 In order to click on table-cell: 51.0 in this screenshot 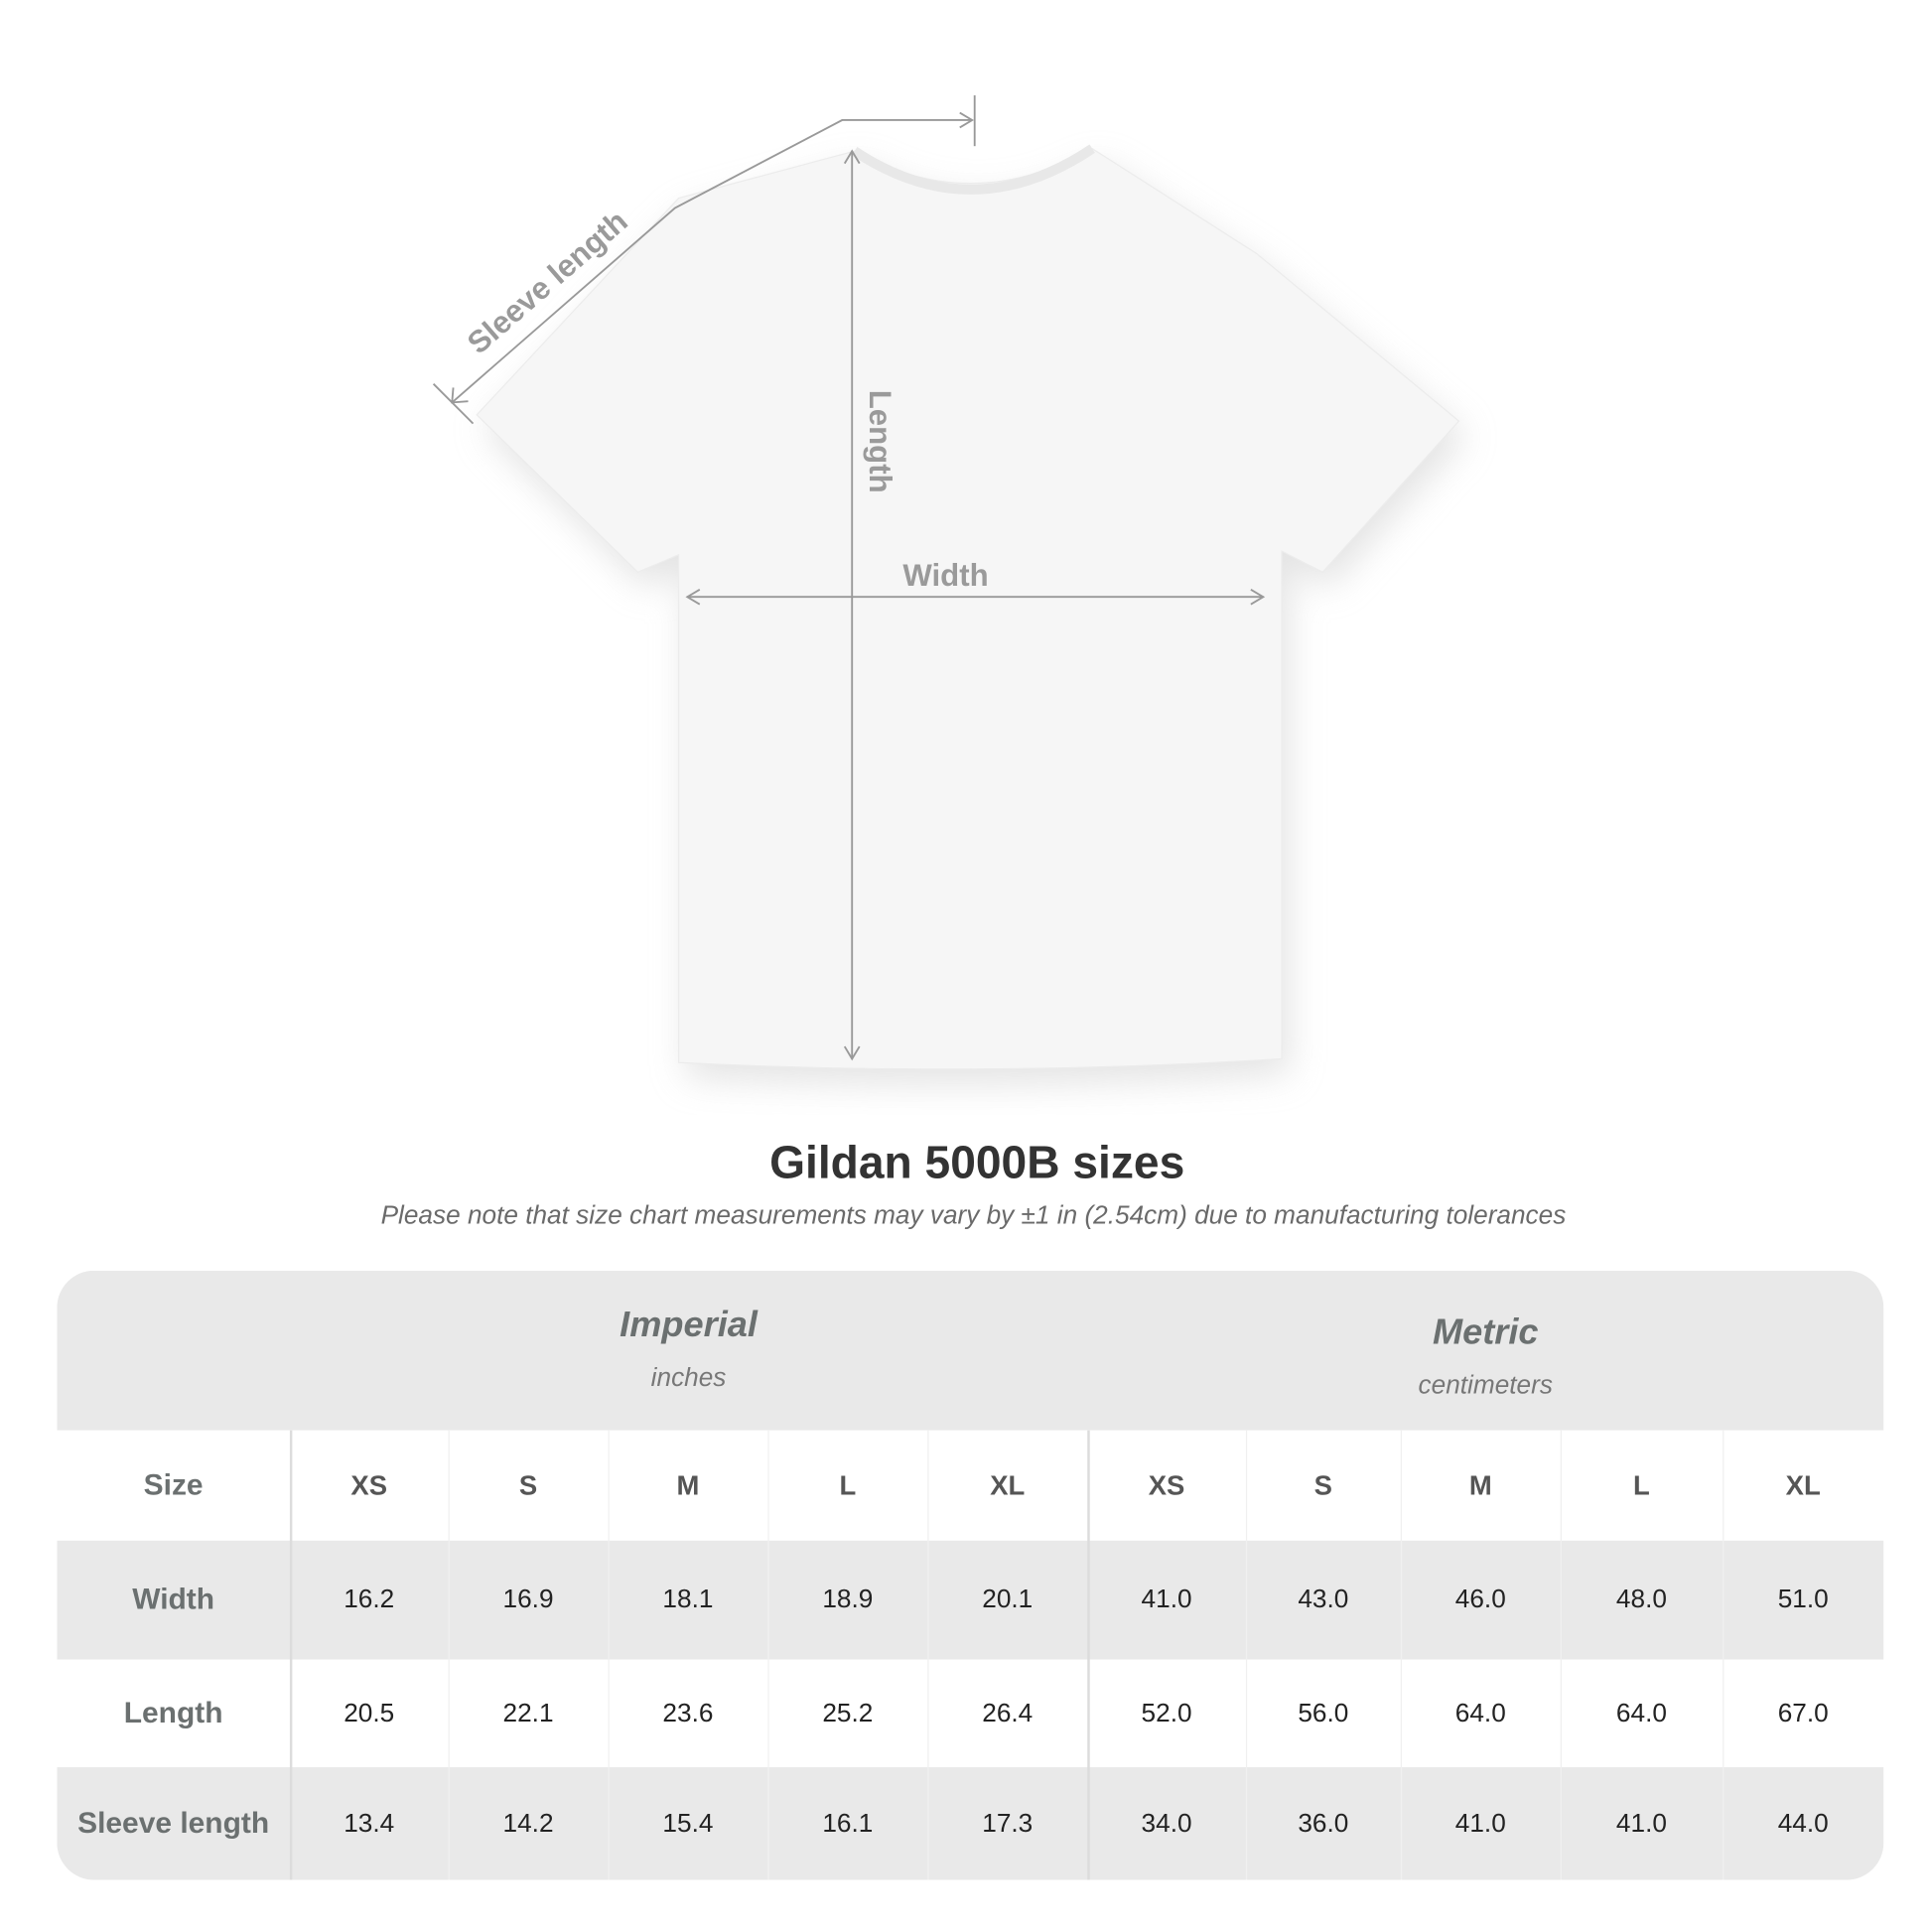, I will do `click(1803, 1600)`.